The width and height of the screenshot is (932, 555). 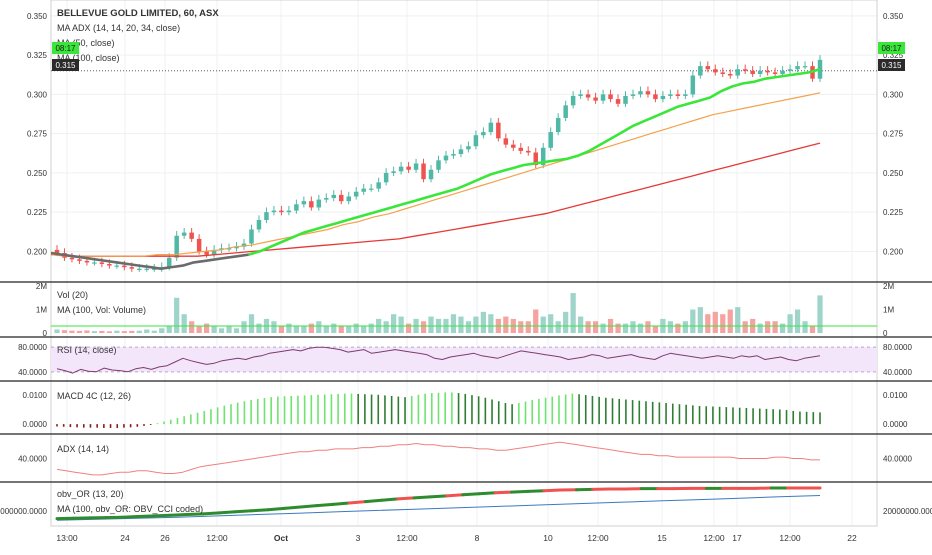 I want to click on macd-tick-left: 0.0000, so click(x=35, y=424).